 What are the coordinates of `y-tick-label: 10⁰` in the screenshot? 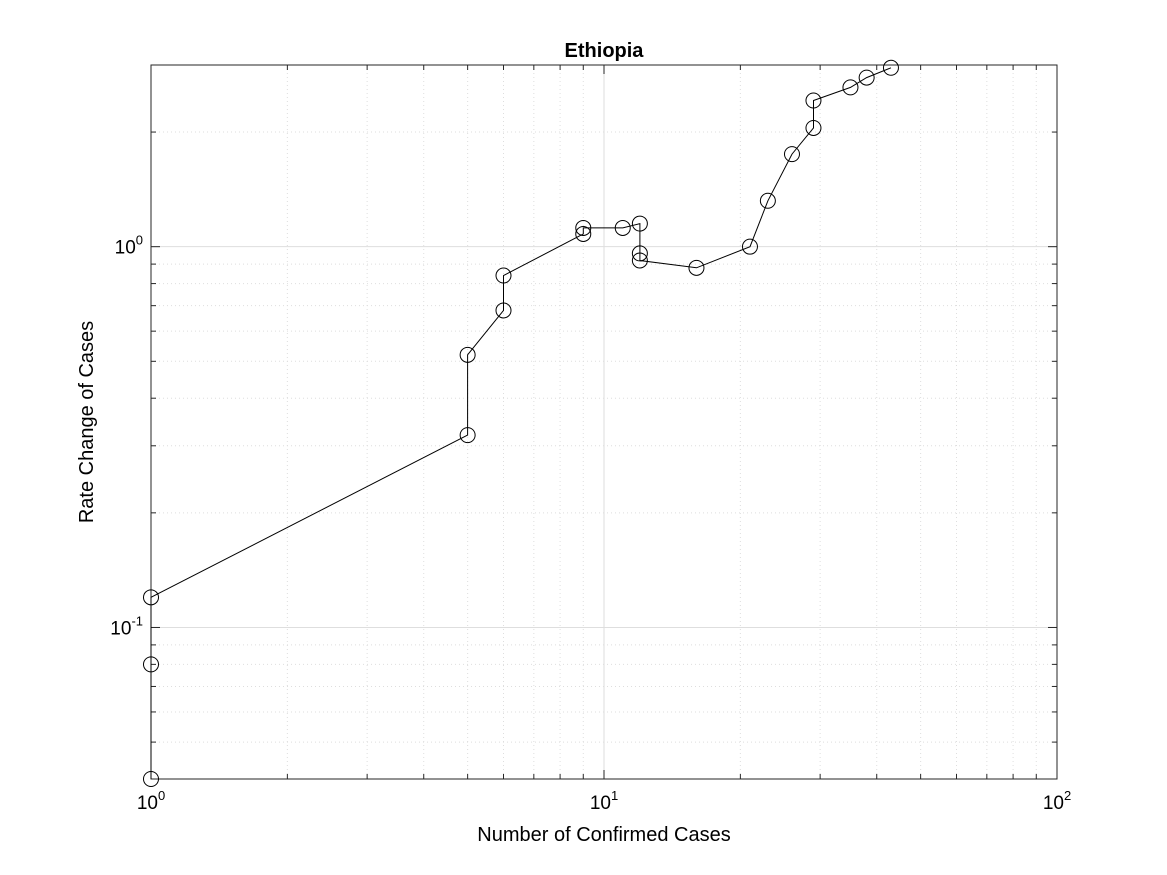 It's located at (129, 246).